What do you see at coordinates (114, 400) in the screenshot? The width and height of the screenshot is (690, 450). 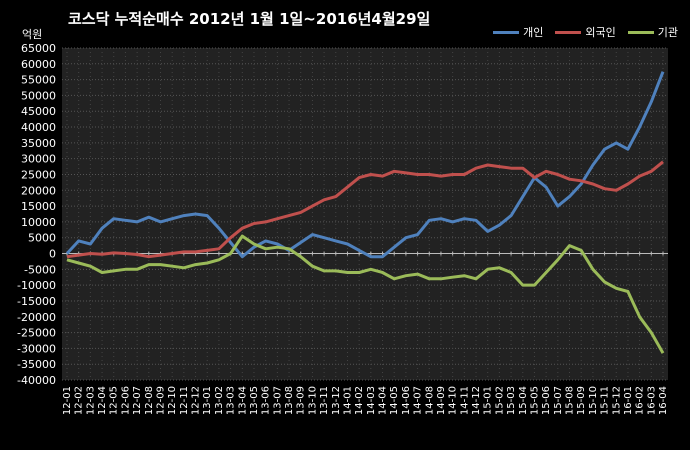 I see `x-tick-label: 12-05` at bounding box center [114, 400].